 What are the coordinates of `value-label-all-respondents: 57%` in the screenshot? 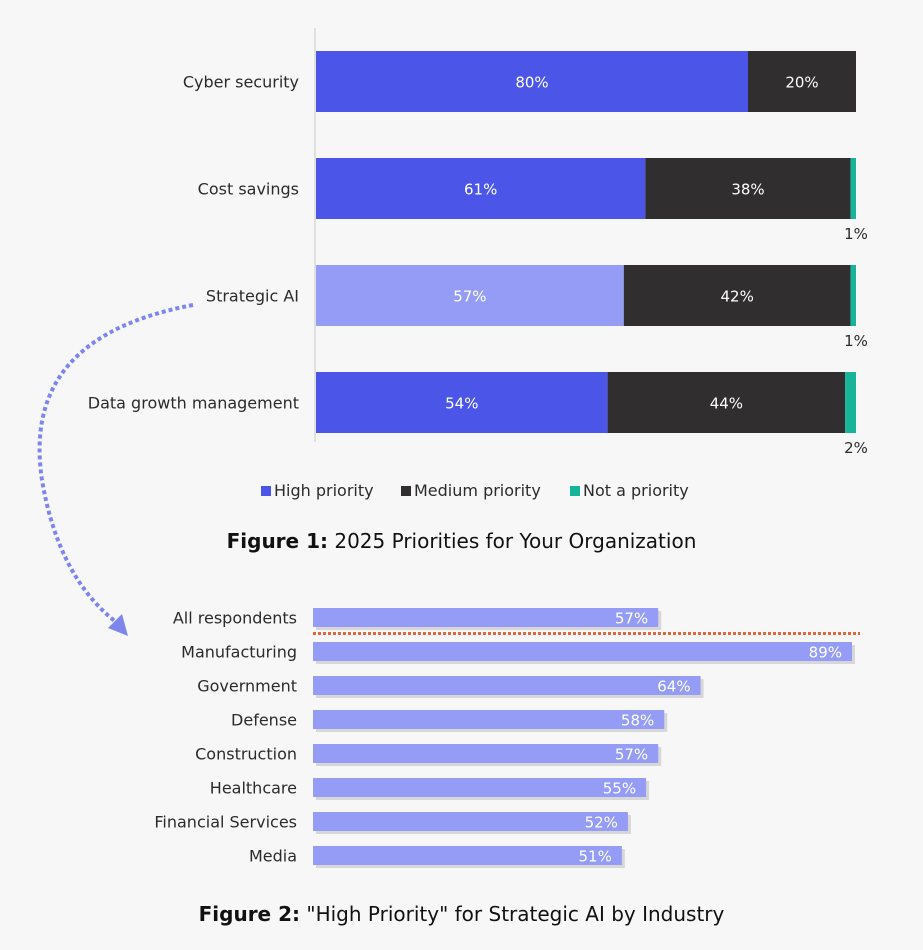 It's located at (631, 619).